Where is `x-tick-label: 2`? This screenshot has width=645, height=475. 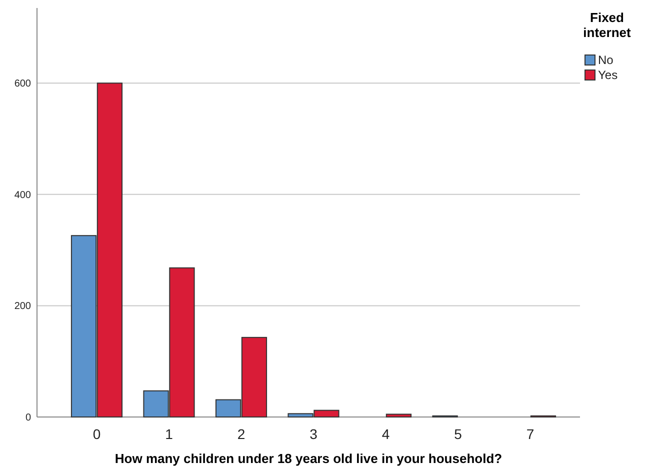 x-tick-label: 2 is located at coordinates (241, 434).